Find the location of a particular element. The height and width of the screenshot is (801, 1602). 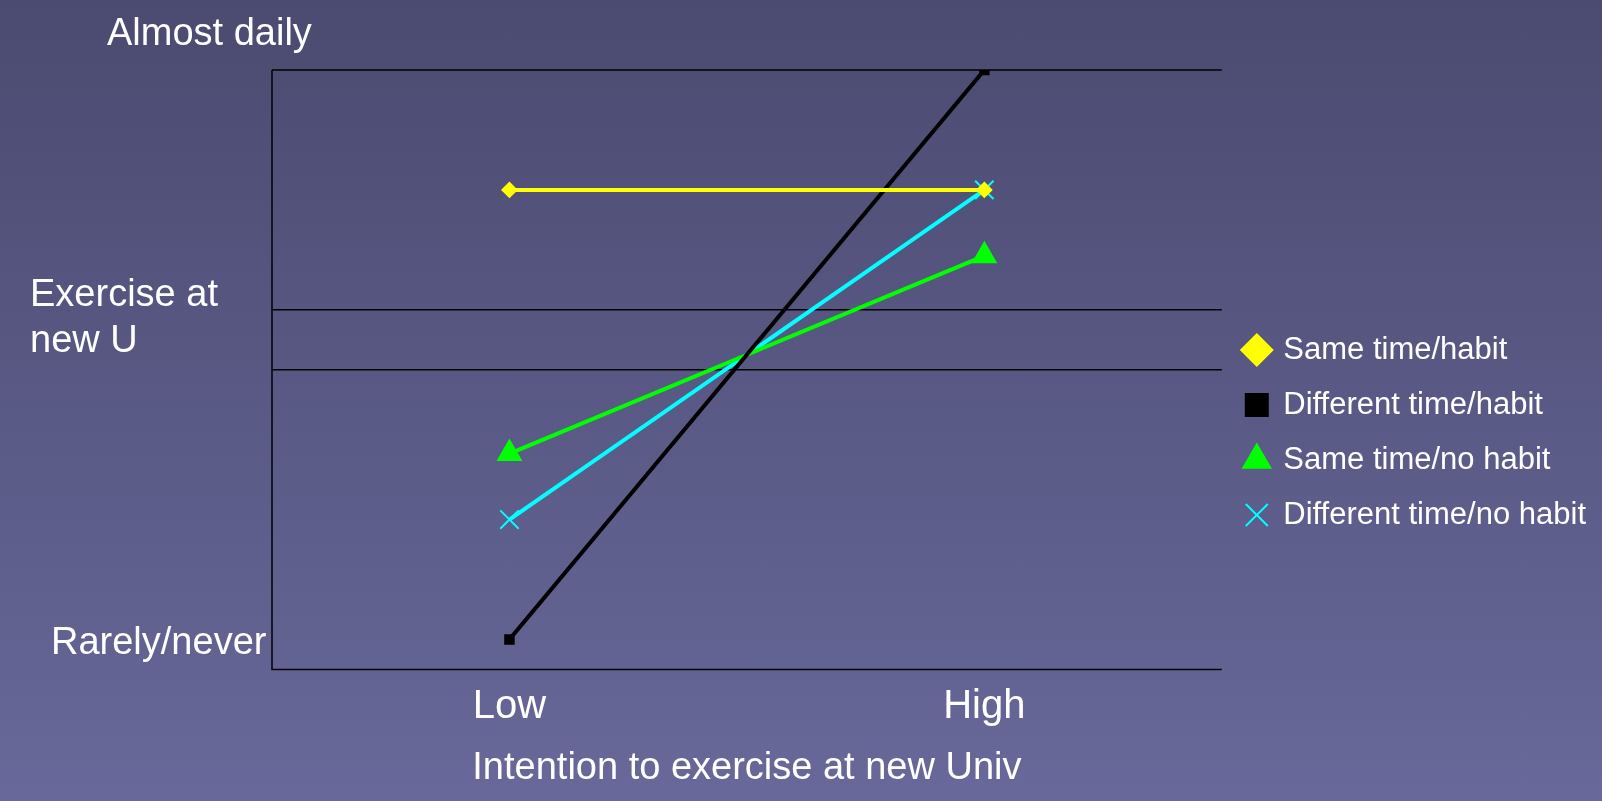

legend-label: Different time/no habit is located at coordinates (1435, 513).